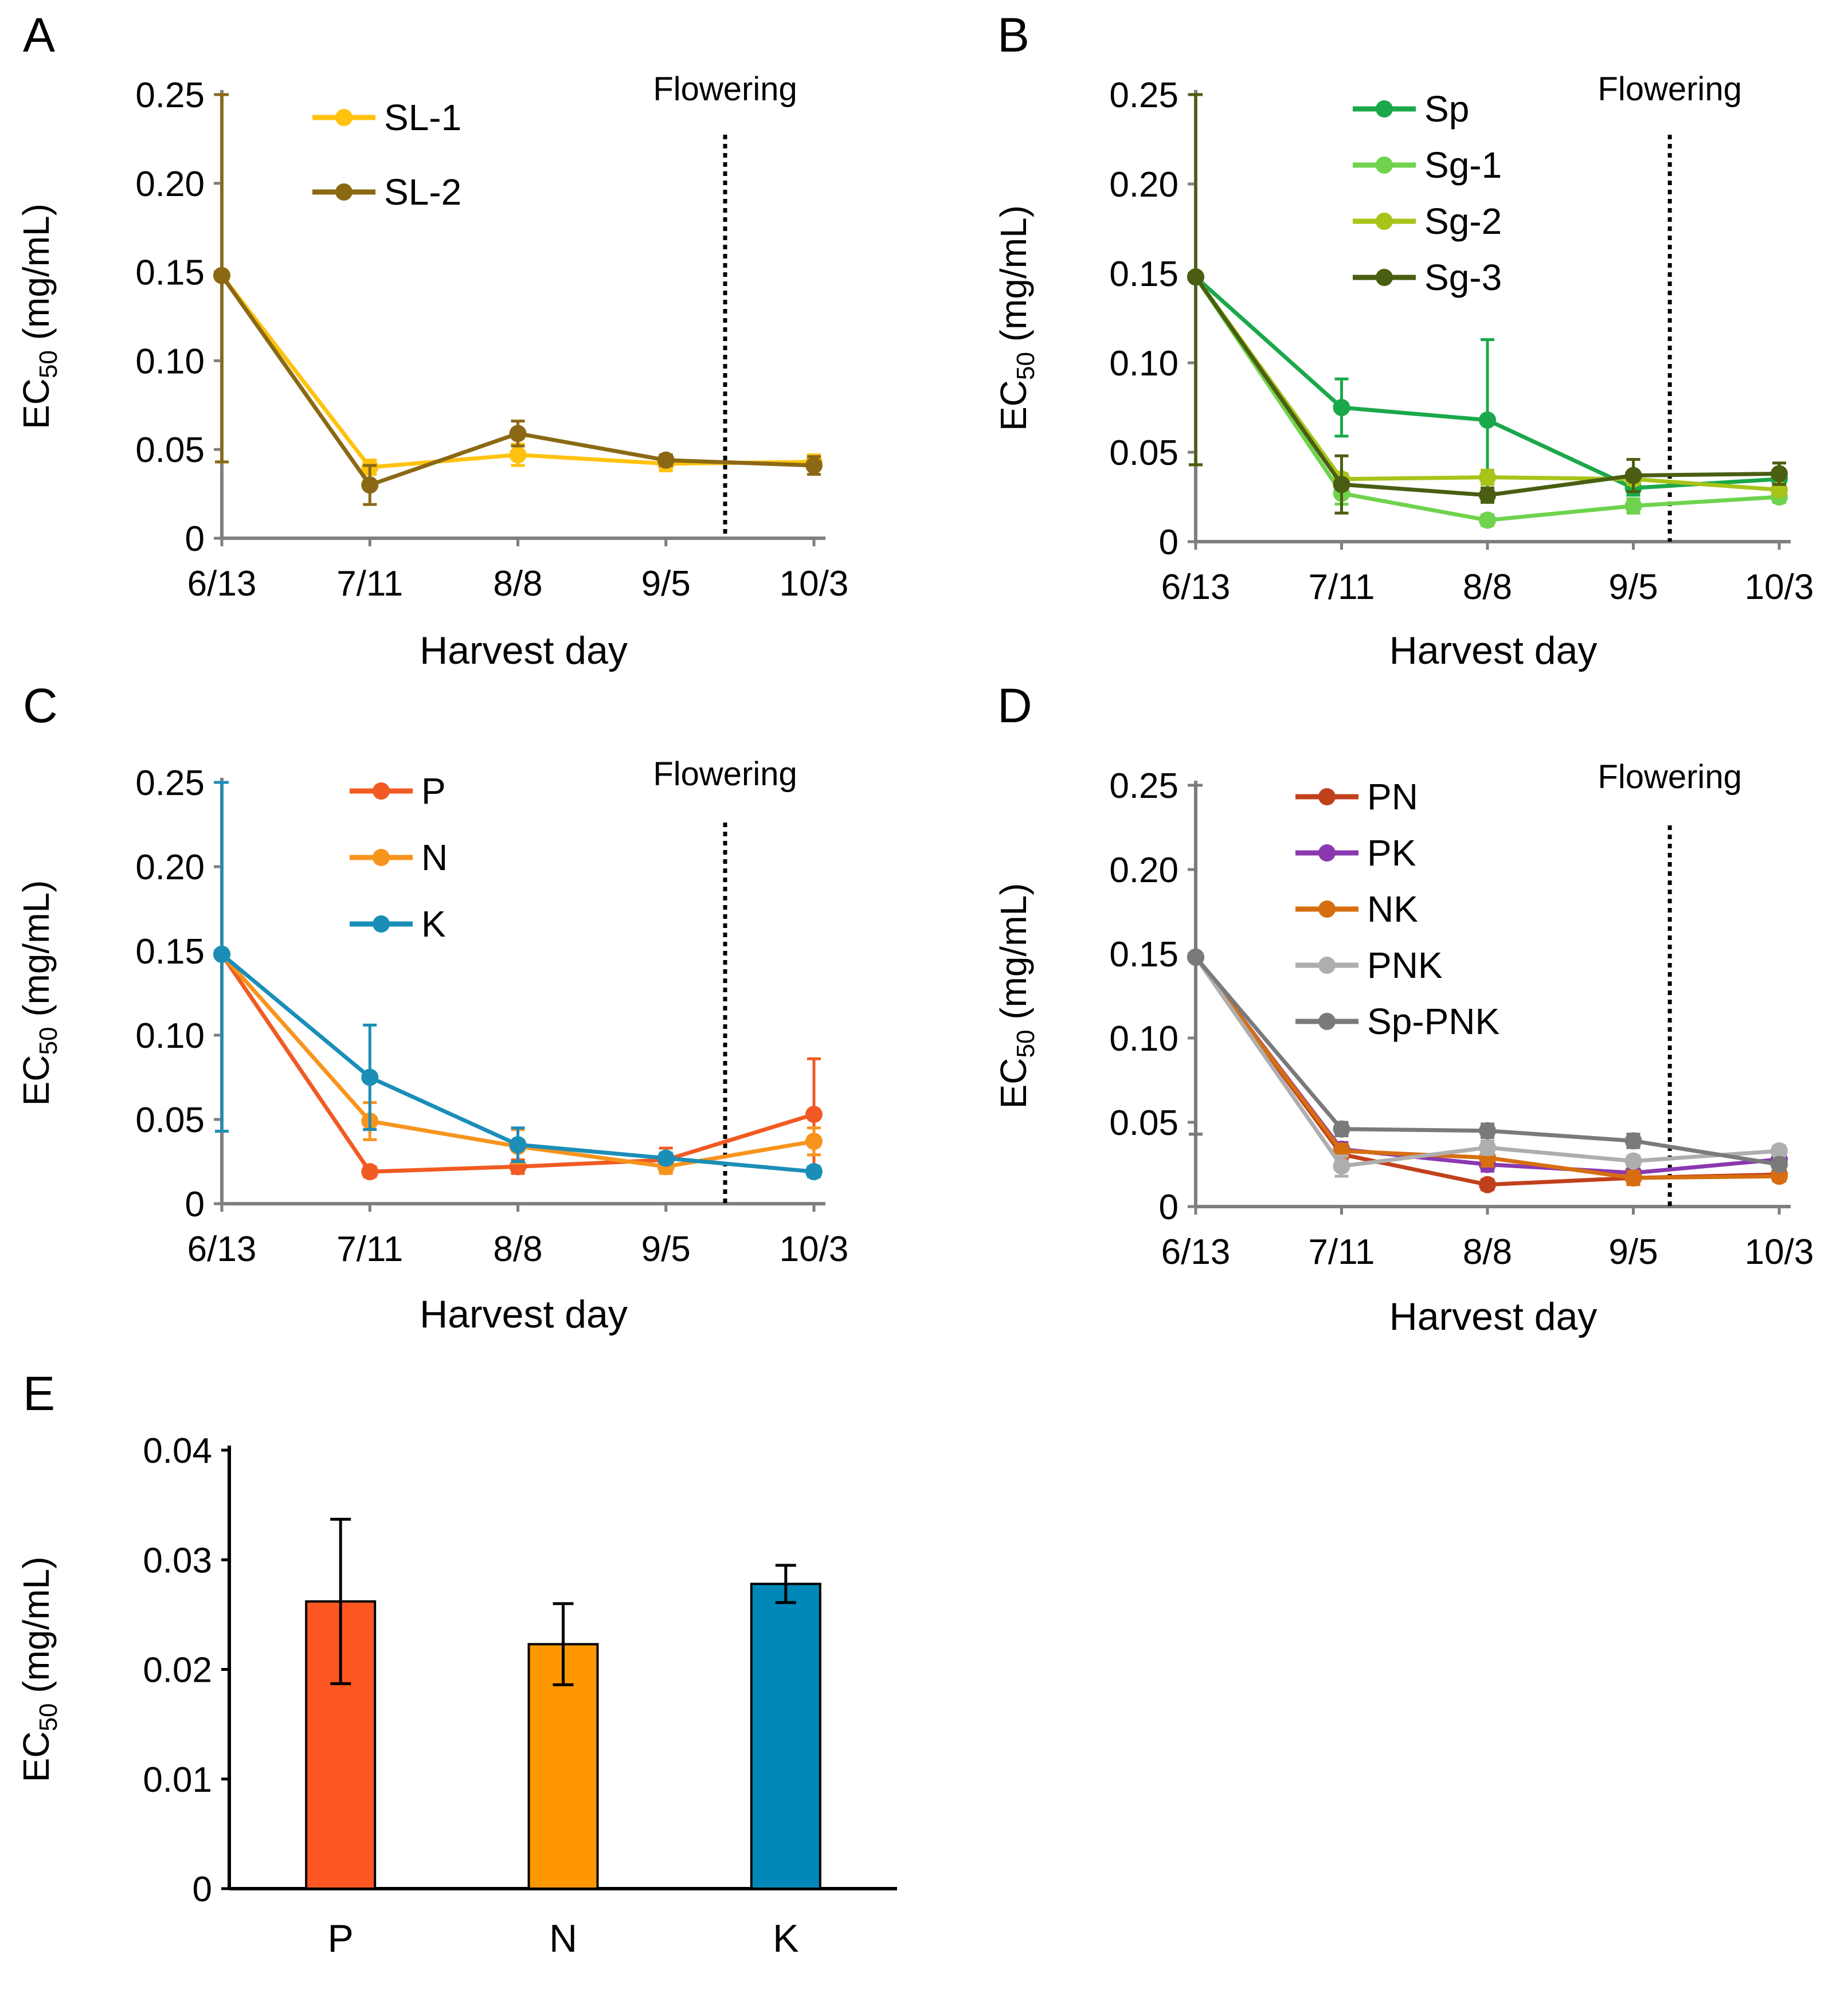  Describe the element at coordinates (456, 1663) in the screenshot. I see `panel-E: E 0 0.01 0.02 0.03 0.04 EC50 (mg/mL) P N K` at that location.